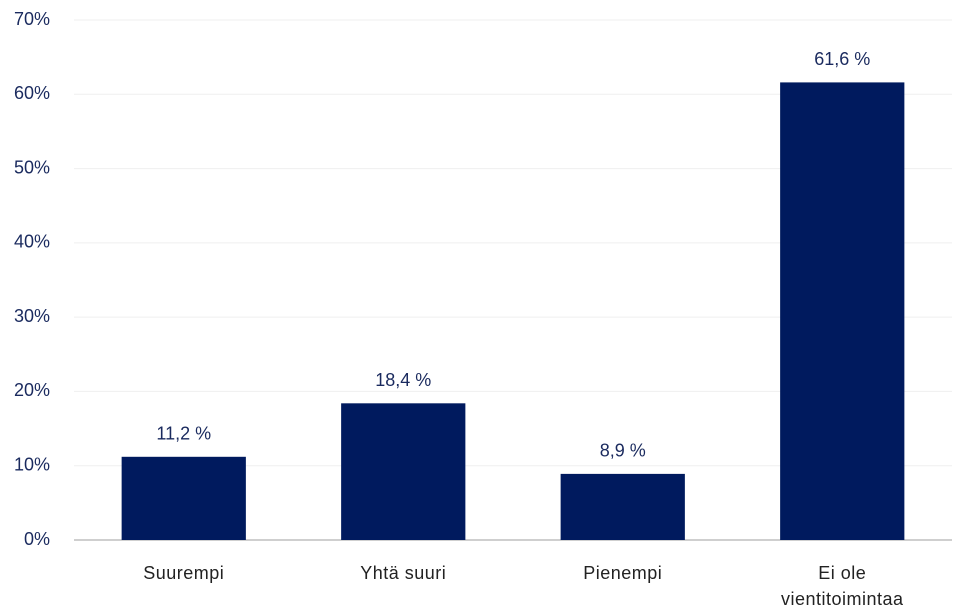 The width and height of the screenshot is (955, 612). Describe the element at coordinates (842, 586) in the screenshot. I see `x-tick-label: Ei ole vientitoimintaa` at that location.